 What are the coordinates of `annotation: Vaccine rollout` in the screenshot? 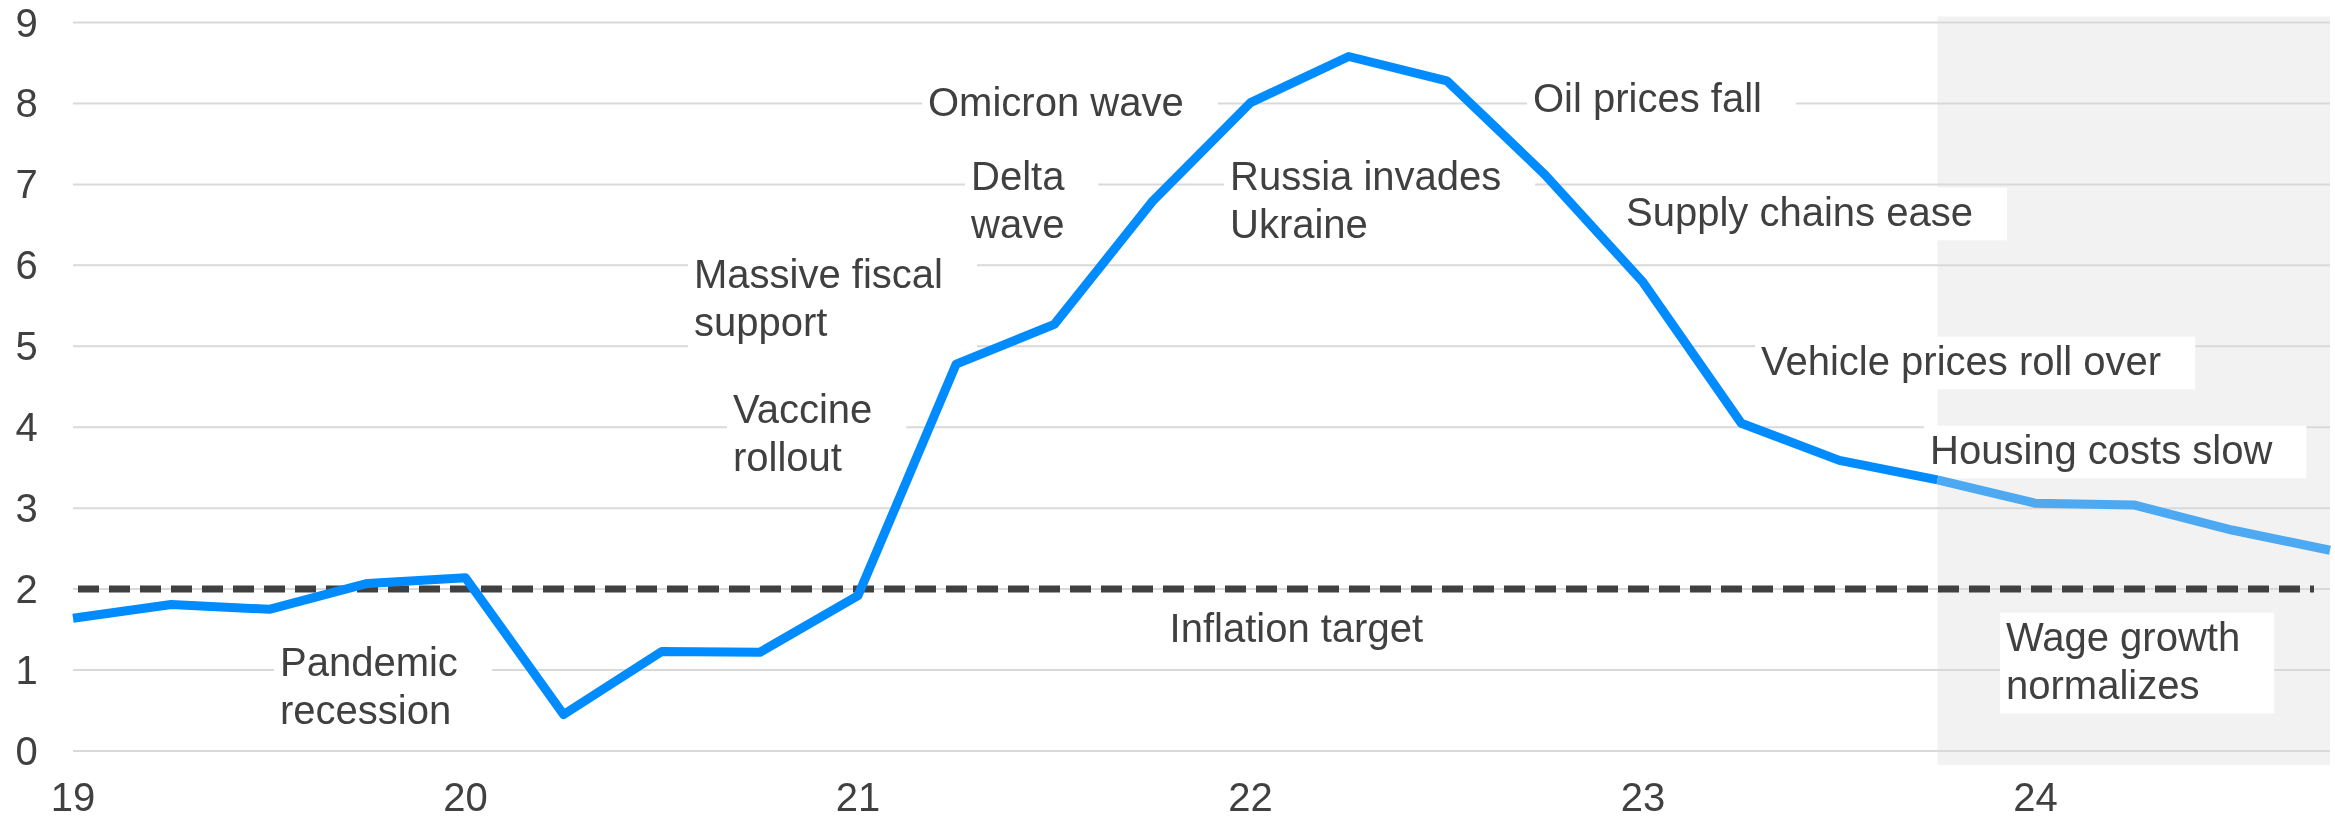 It's located at (803, 433).